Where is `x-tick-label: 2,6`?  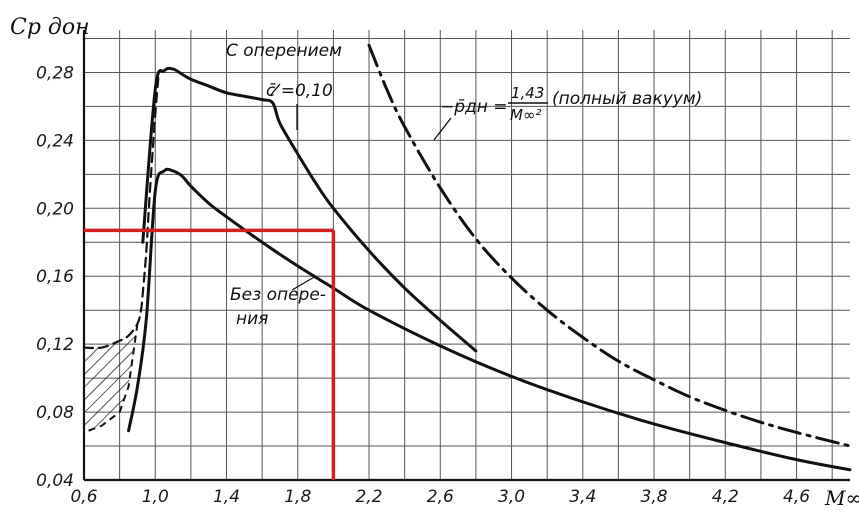 x-tick-label: 2,6 is located at coordinates (440, 497).